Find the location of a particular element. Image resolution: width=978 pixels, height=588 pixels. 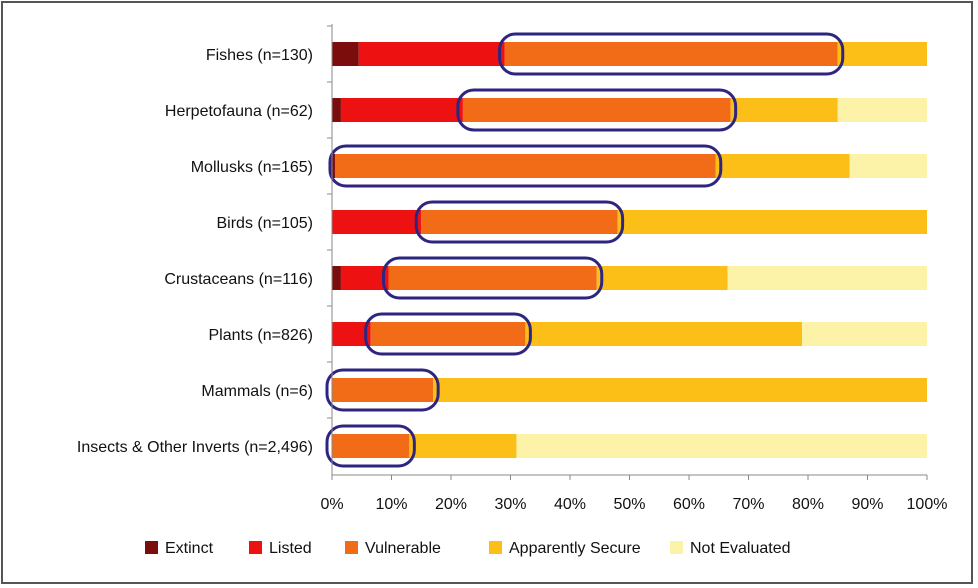

tick-labels-layer: 0% 10% 20% 30% 40% 50% 60% 70% 80% 90% 100% is located at coordinates (633, 504).